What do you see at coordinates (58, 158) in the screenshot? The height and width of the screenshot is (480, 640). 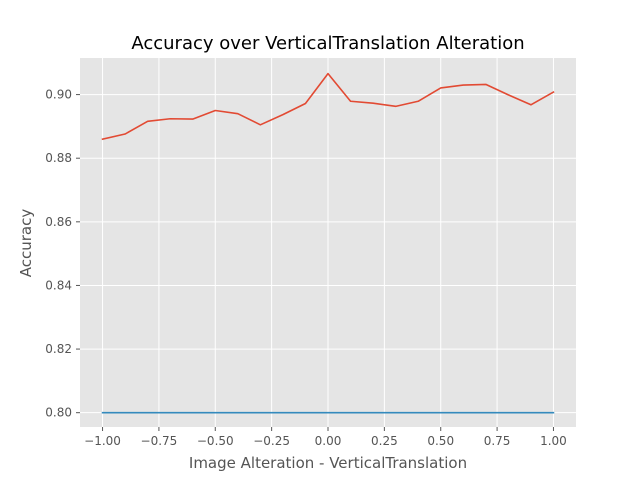 I see `y-tick-label: 0.88` at bounding box center [58, 158].